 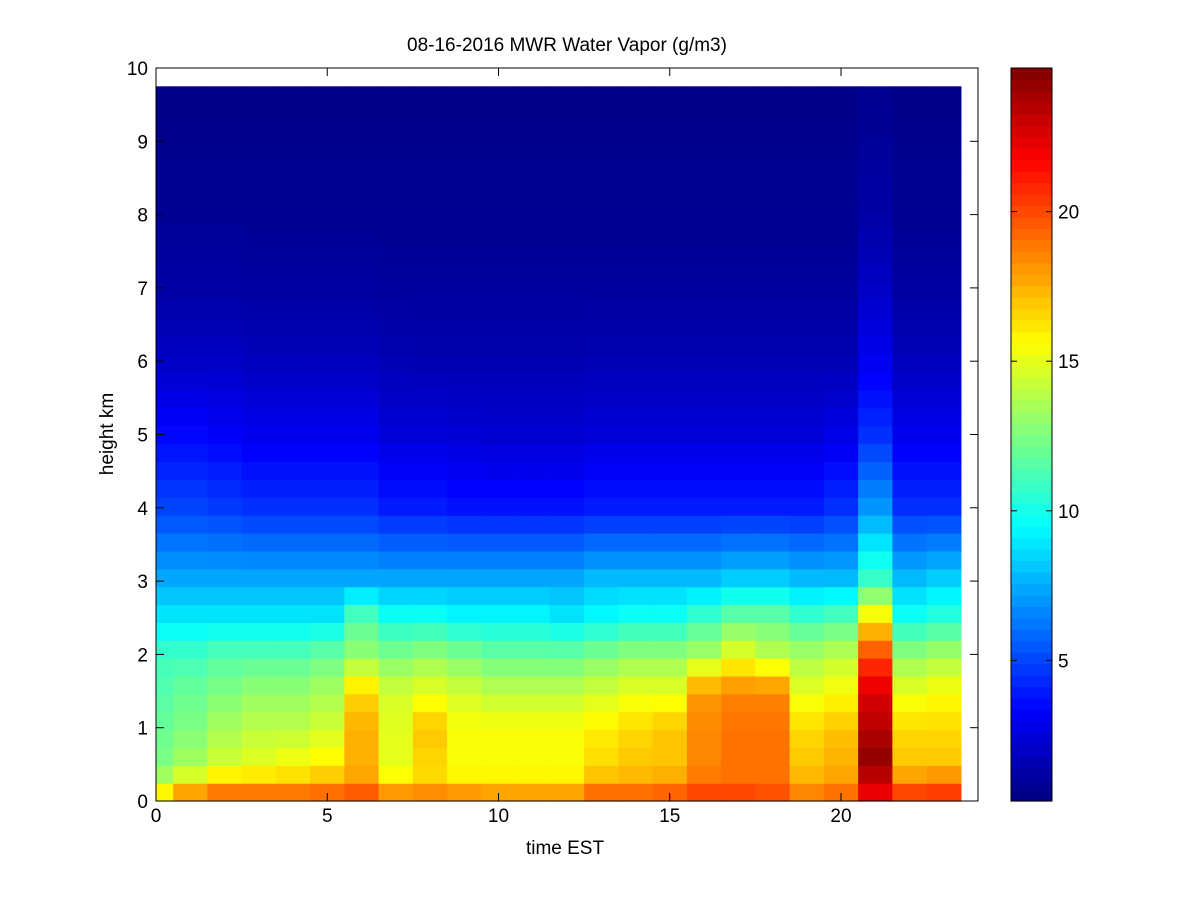 I want to click on y-tick-label: 5, so click(x=142, y=436).